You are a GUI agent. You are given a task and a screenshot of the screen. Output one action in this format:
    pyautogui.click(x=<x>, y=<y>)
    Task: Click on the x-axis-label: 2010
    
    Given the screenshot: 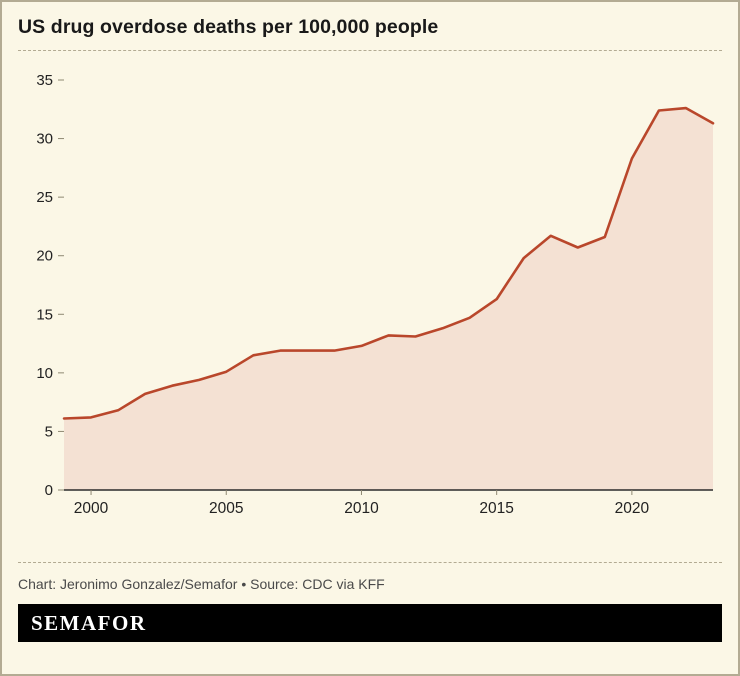 What is the action you would take?
    pyautogui.click(x=361, y=508)
    